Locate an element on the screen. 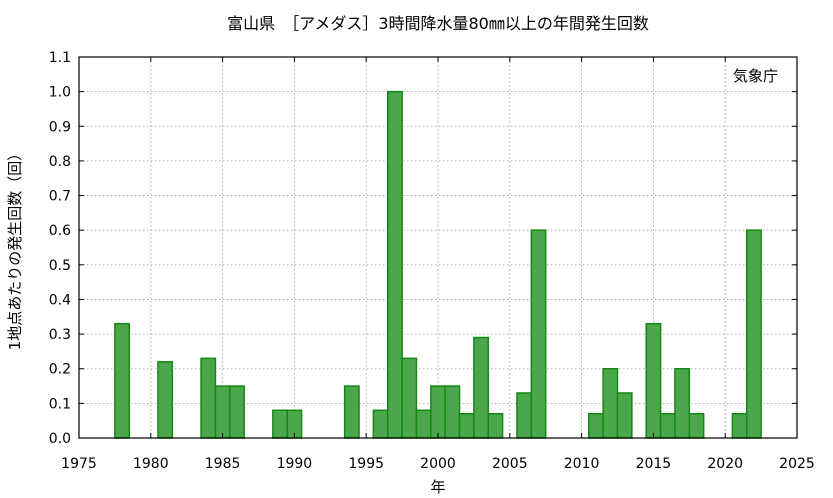 Image resolution: width=833 pixels, height=498 pixels. y-tick-label: 0.0 is located at coordinates (60, 439).